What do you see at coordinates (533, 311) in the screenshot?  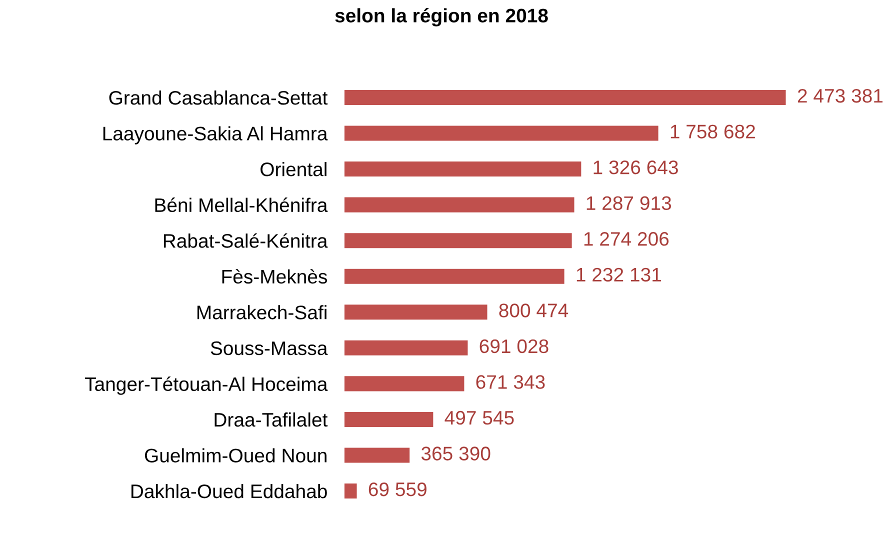 I see `data-label: 800 474` at bounding box center [533, 311].